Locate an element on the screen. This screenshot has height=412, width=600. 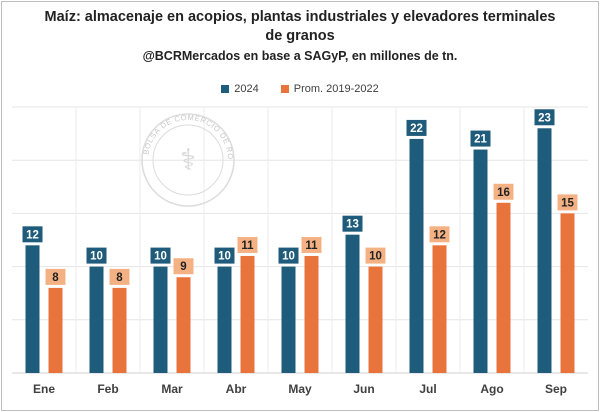
bar-2024-ene is located at coordinates (32, 309).